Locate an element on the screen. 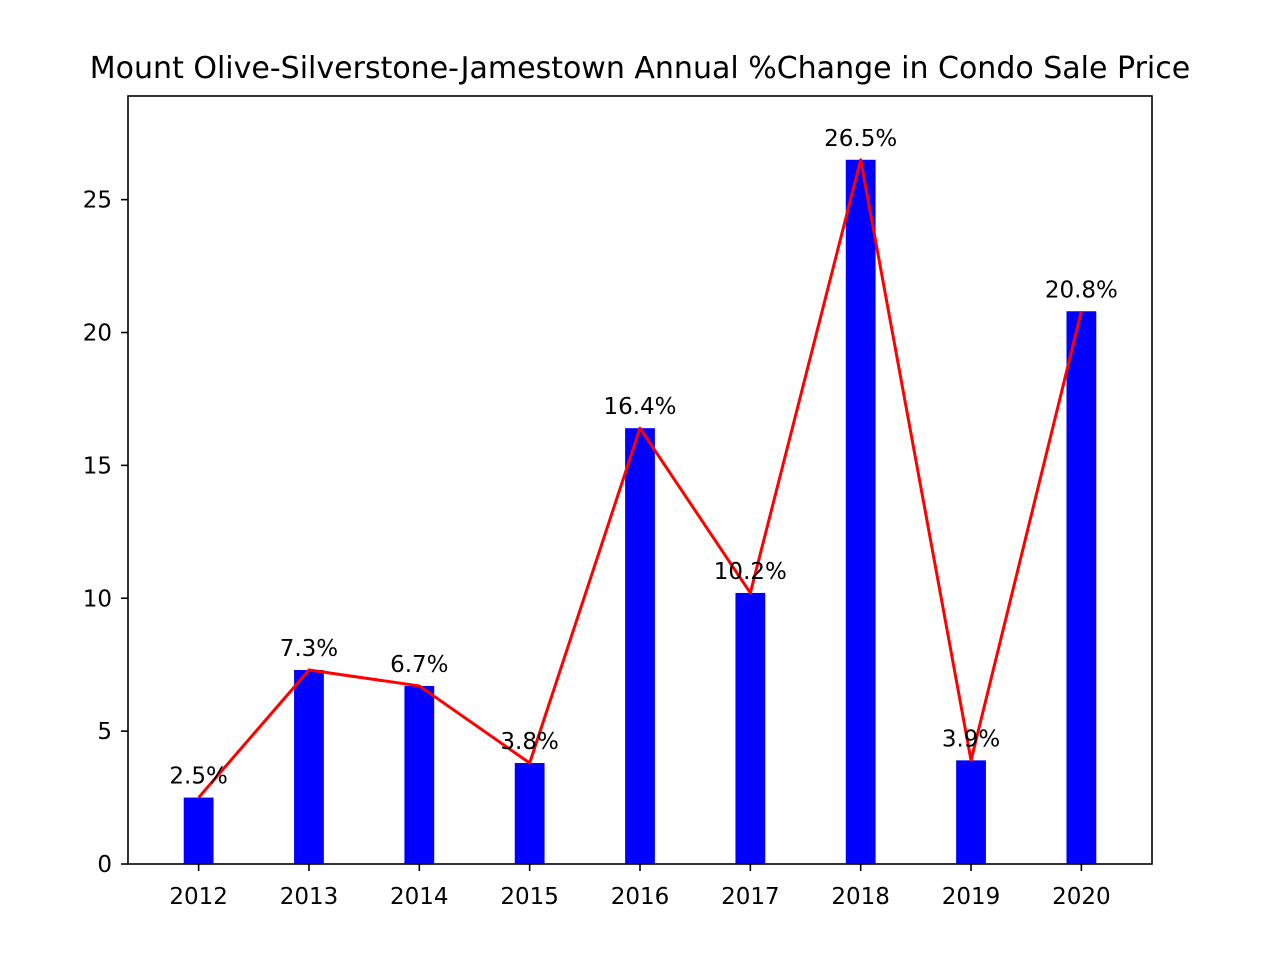 Image resolution: width=1280 pixels, height=960 pixels. data-label-2016: 16.4% is located at coordinates (639, 407).